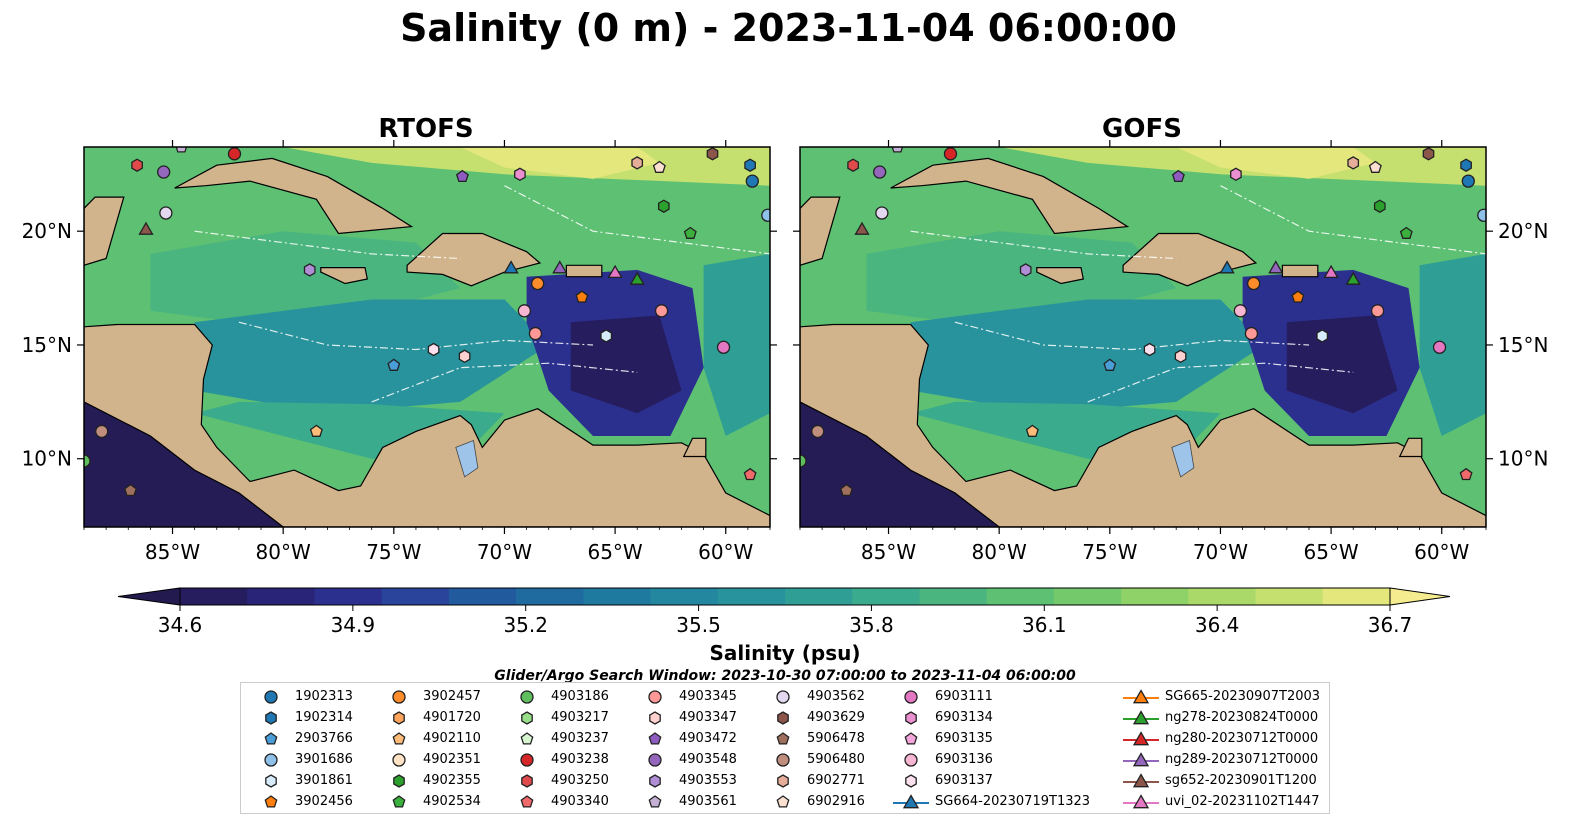 Image resolution: width=1577 pixels, height=829 pixels. I want to click on legend-label: 4903250, so click(580, 780).